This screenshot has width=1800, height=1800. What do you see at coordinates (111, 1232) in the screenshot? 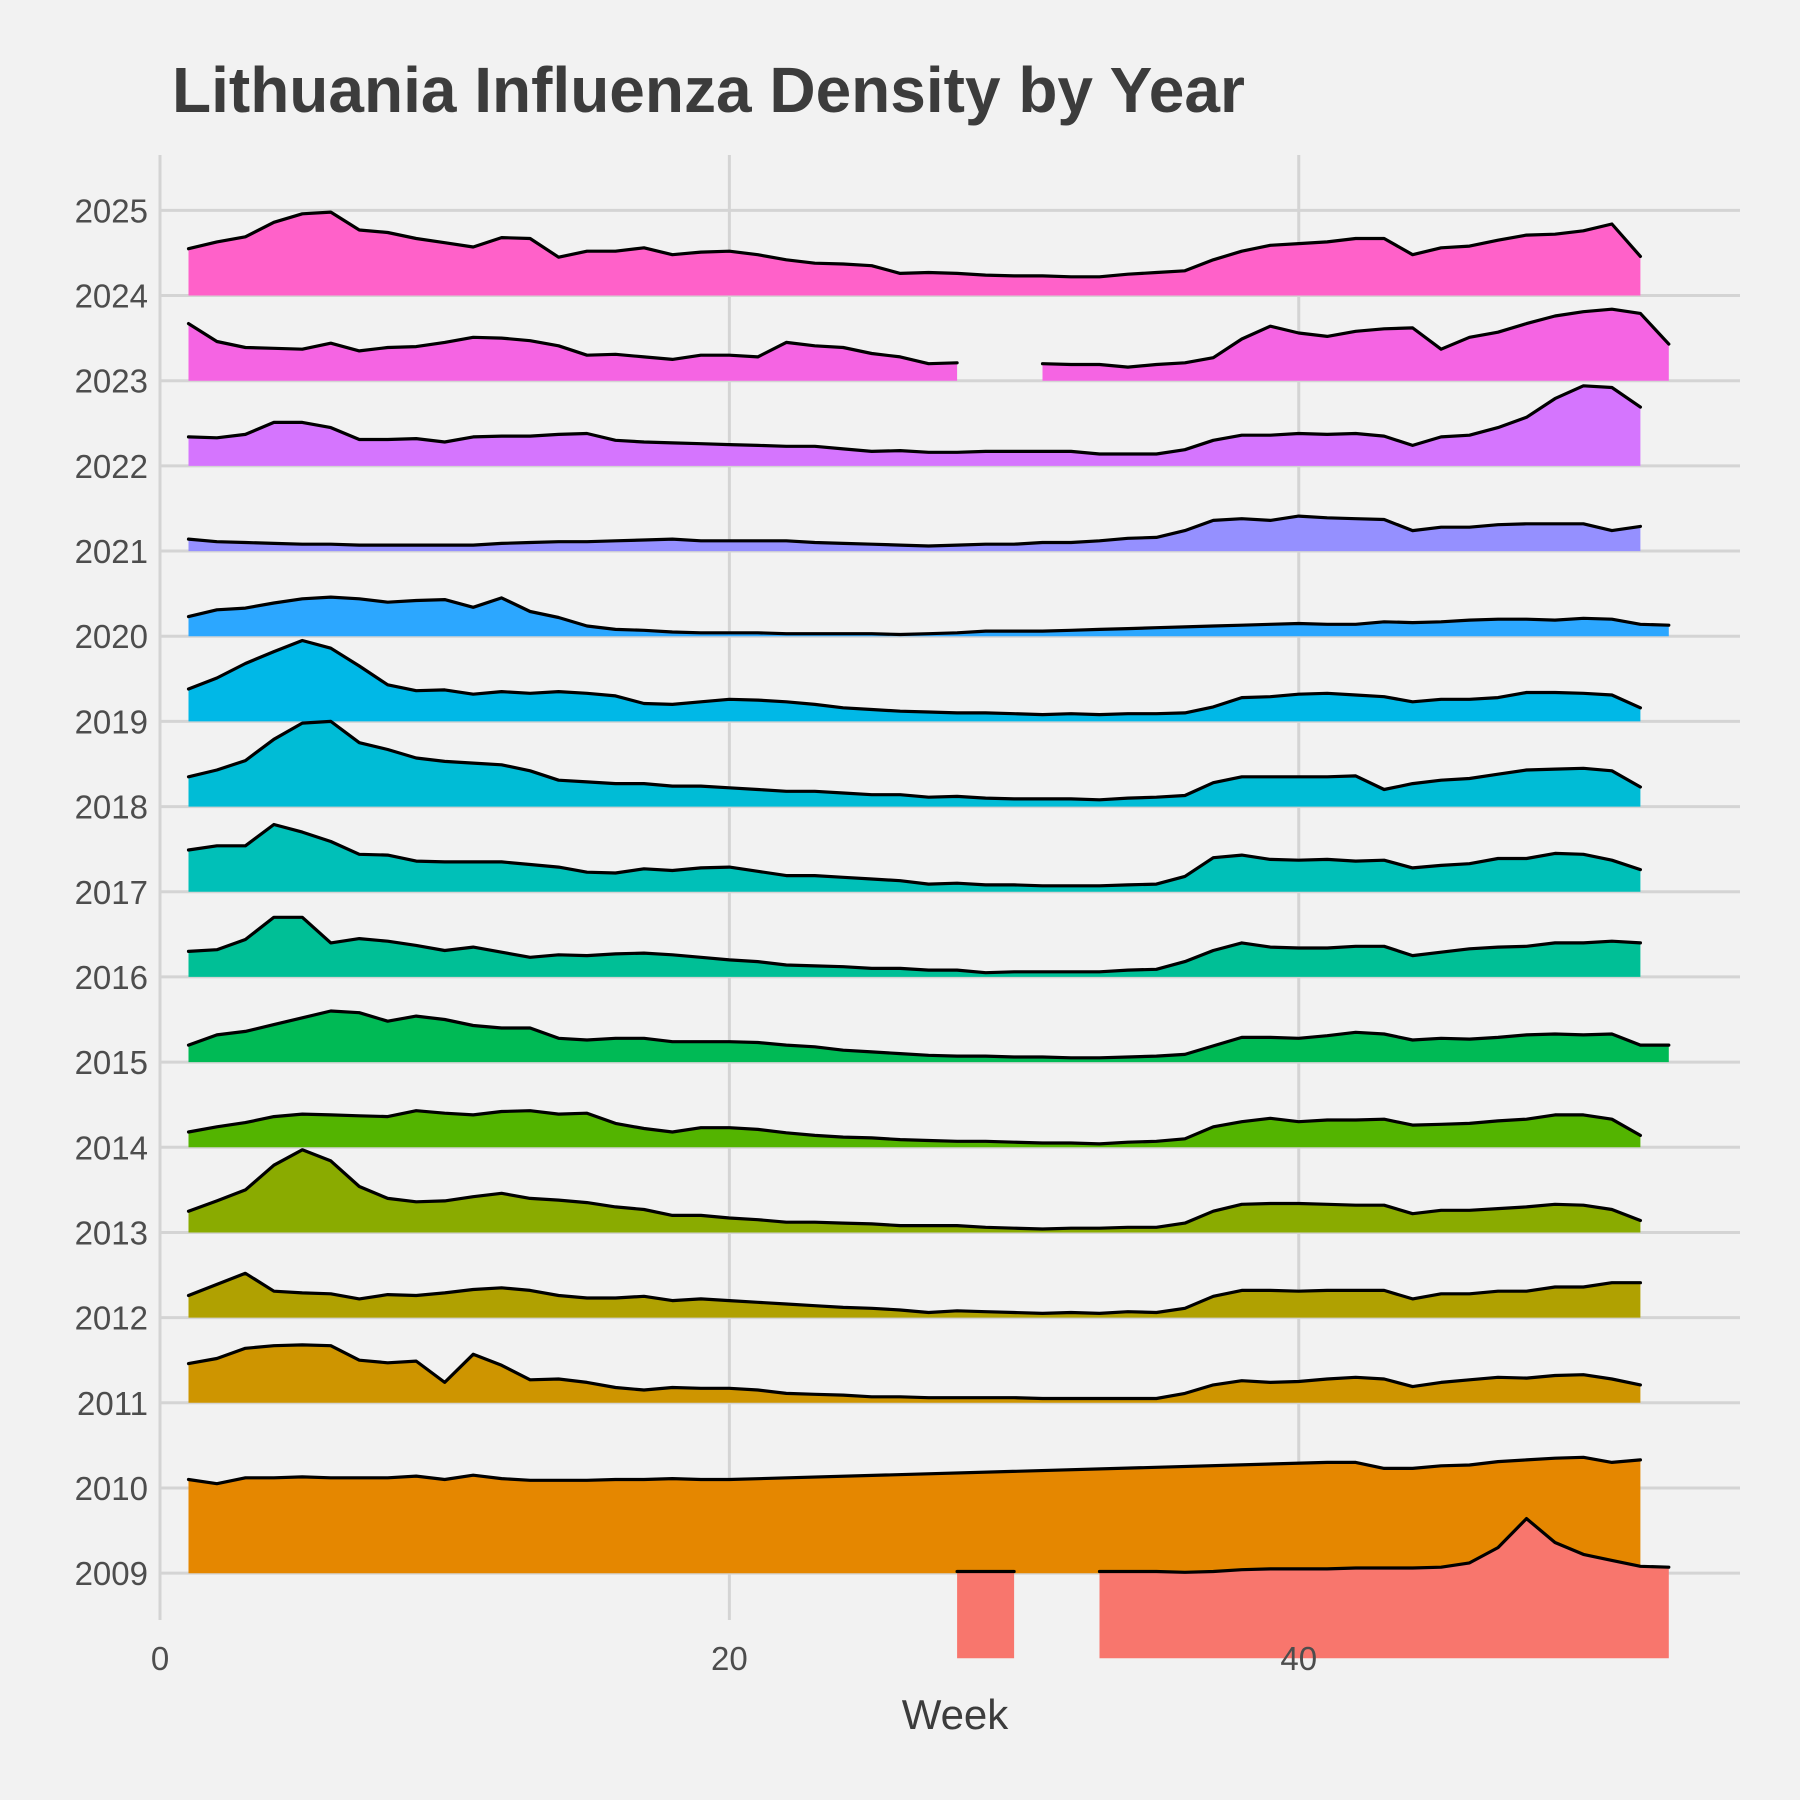
I see `y-tick-label: 2013` at bounding box center [111, 1232].